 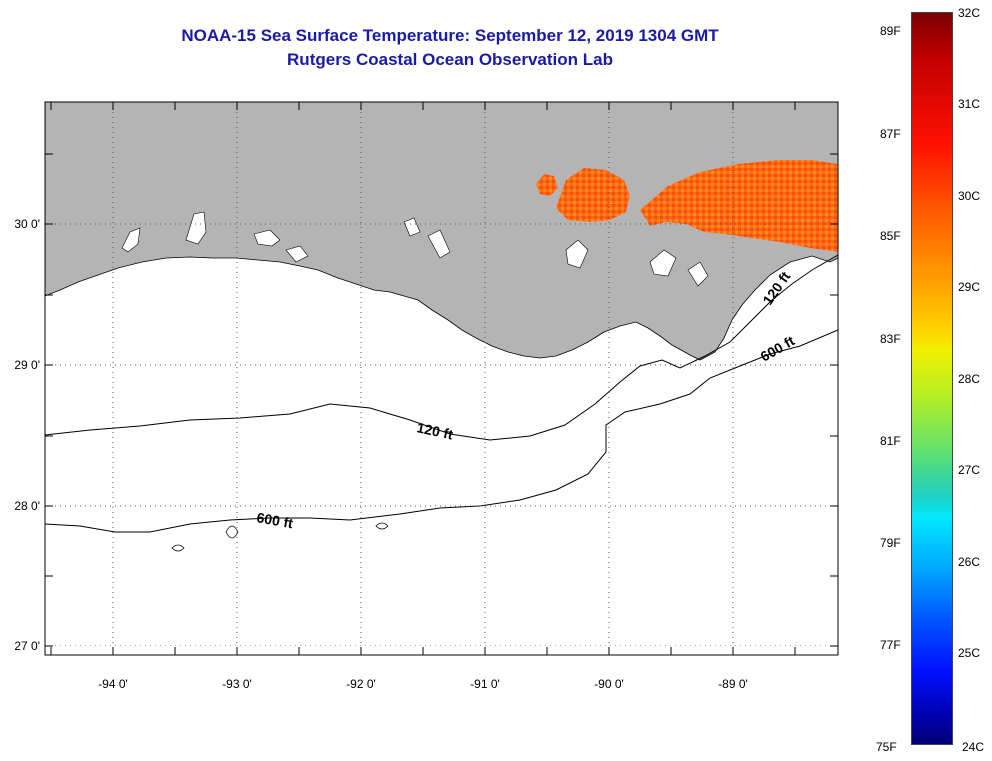 What do you see at coordinates (27, 646) in the screenshot?
I see `lat-label: 27 0'` at bounding box center [27, 646].